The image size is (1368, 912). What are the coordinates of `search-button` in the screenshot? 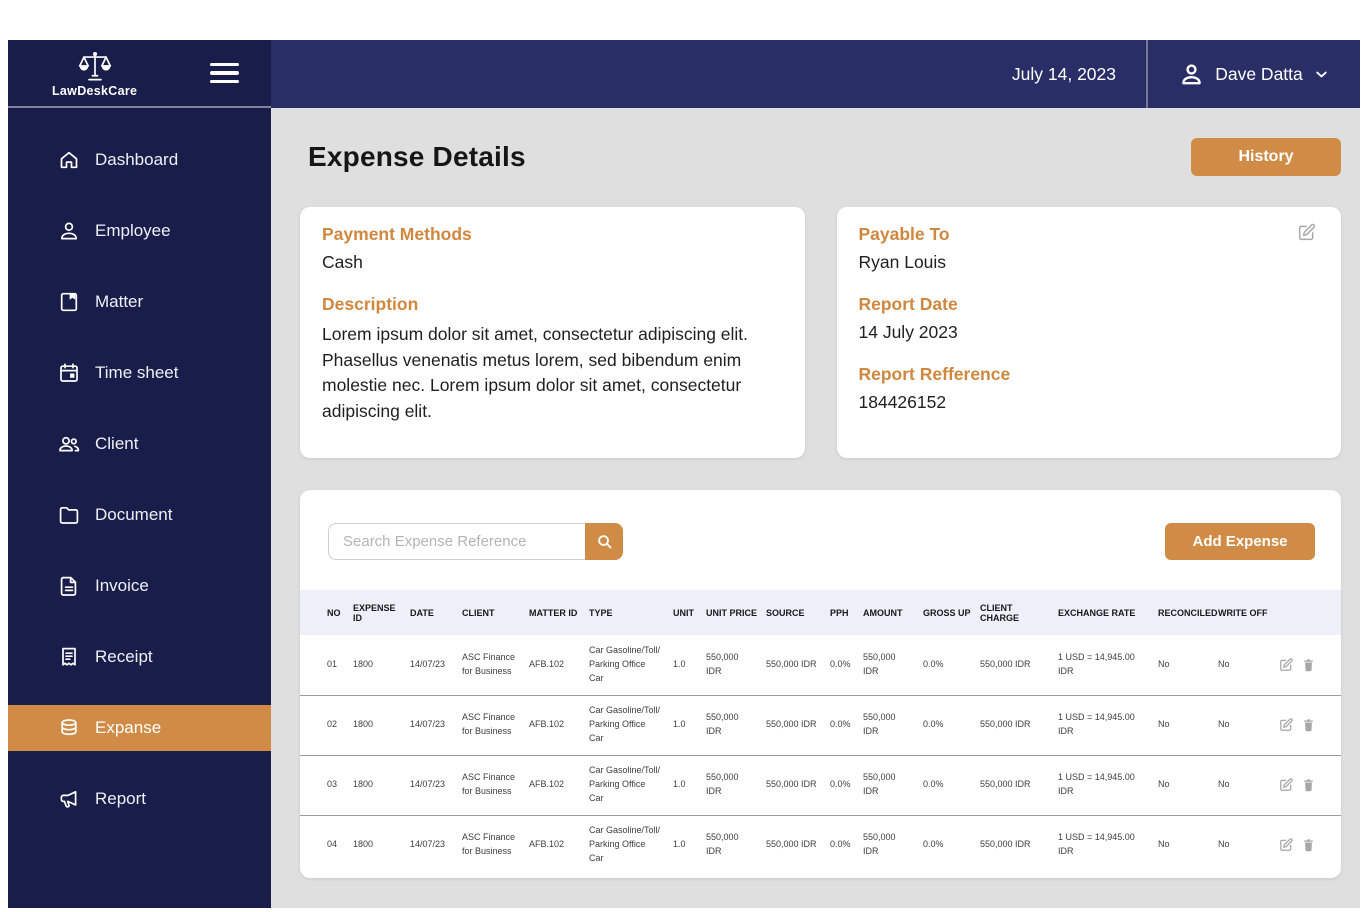 It's located at (604, 541).